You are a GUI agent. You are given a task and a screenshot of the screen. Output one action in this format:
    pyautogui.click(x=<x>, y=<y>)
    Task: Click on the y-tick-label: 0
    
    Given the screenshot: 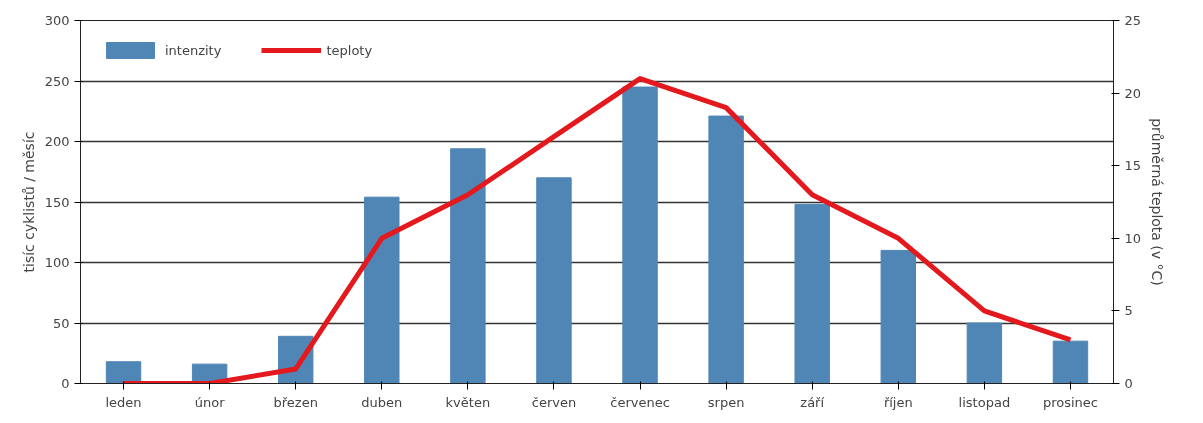 What is the action you would take?
    pyautogui.click(x=65, y=383)
    